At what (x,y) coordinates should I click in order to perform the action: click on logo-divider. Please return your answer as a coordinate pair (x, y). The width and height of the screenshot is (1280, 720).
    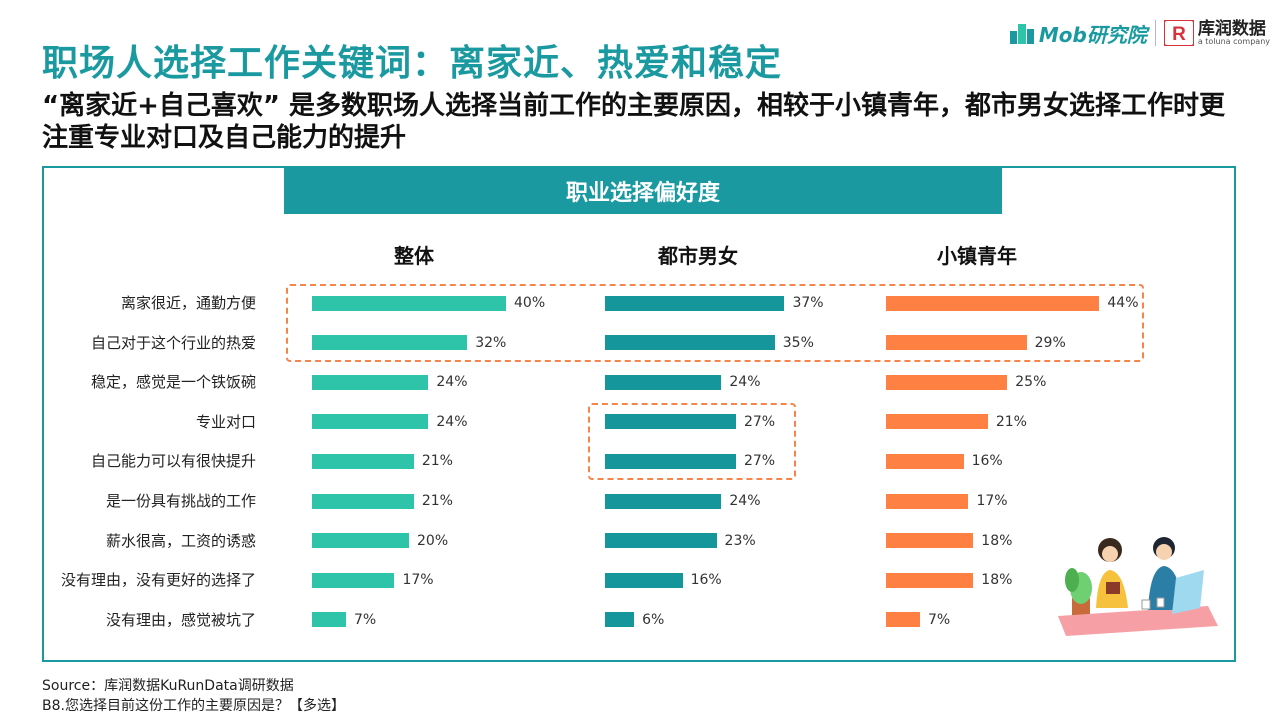
    Looking at the image, I should click on (1155, 33).